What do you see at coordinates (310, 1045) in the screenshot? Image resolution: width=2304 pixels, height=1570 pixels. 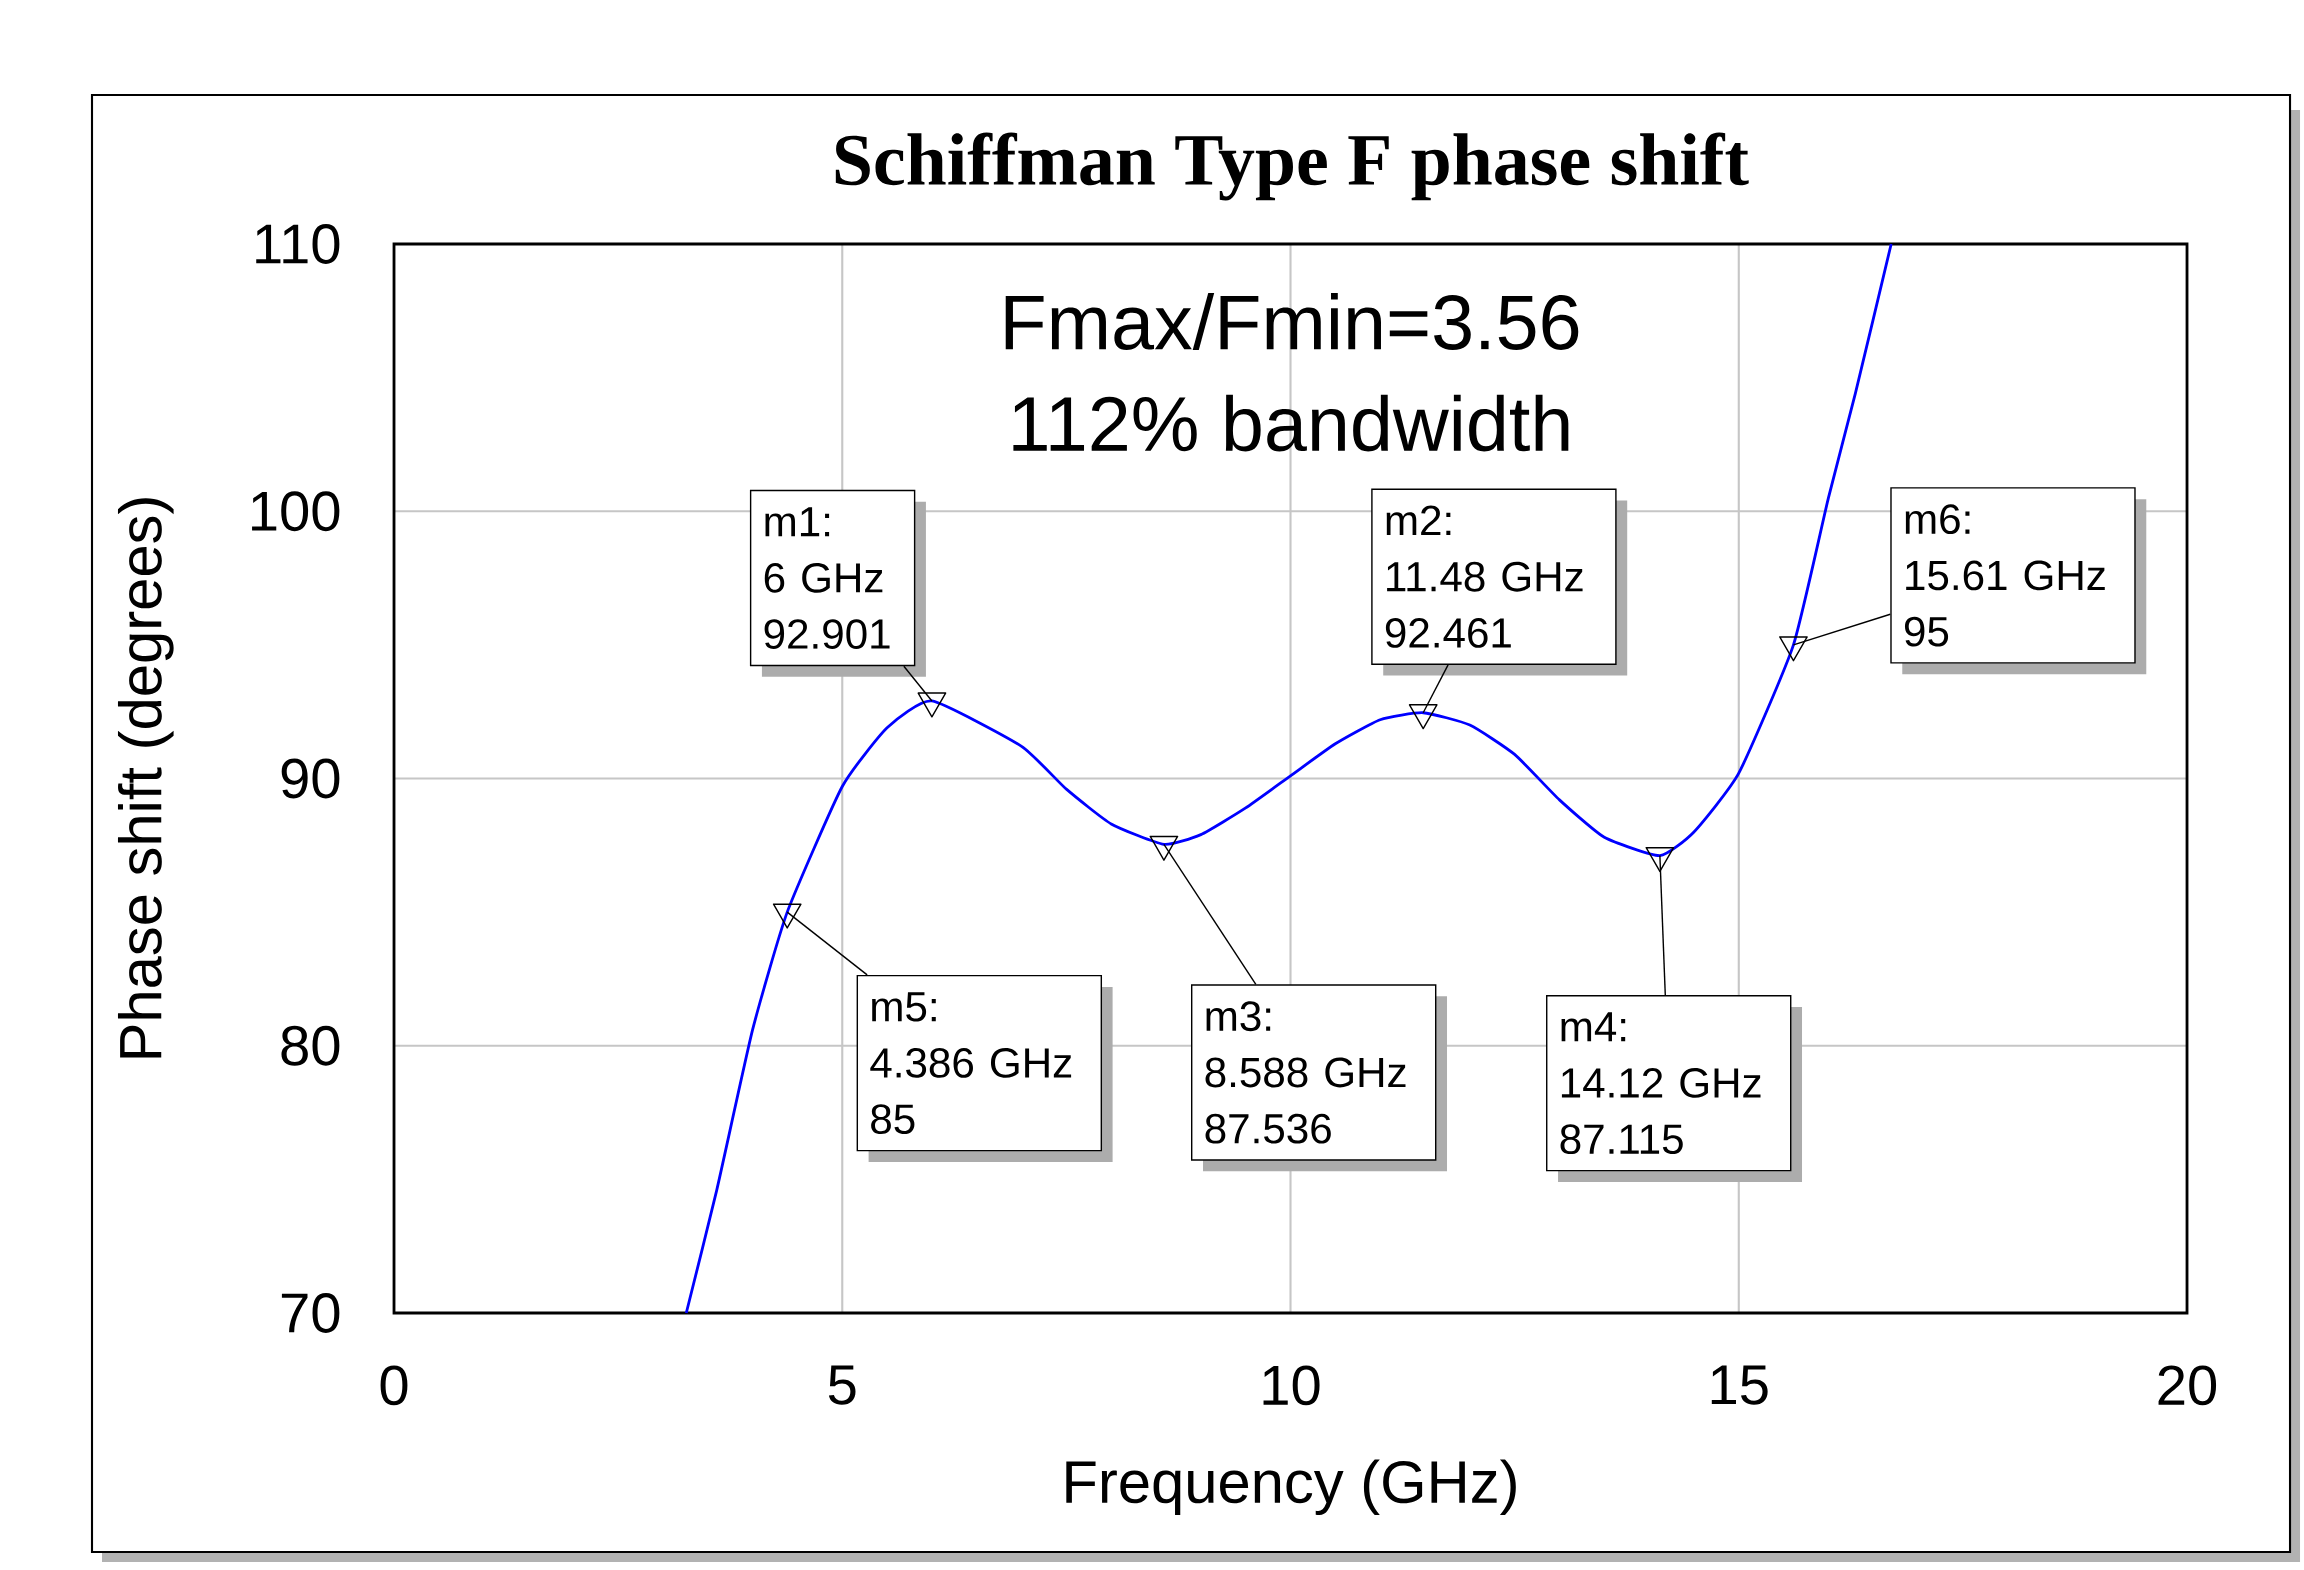 I see `y-tick-label: 80` at bounding box center [310, 1045].